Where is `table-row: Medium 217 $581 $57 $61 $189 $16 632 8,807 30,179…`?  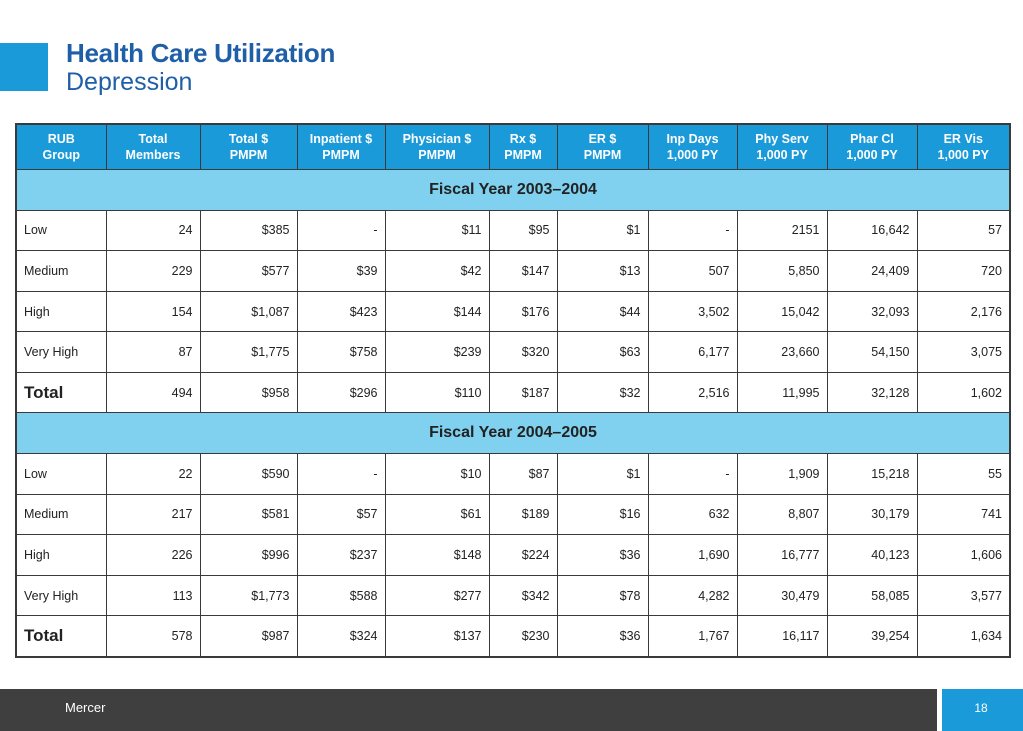
table-row: Medium 217 $581 $57 $61 $189 $16 632 8,807 30,179… is located at coordinates (513, 514).